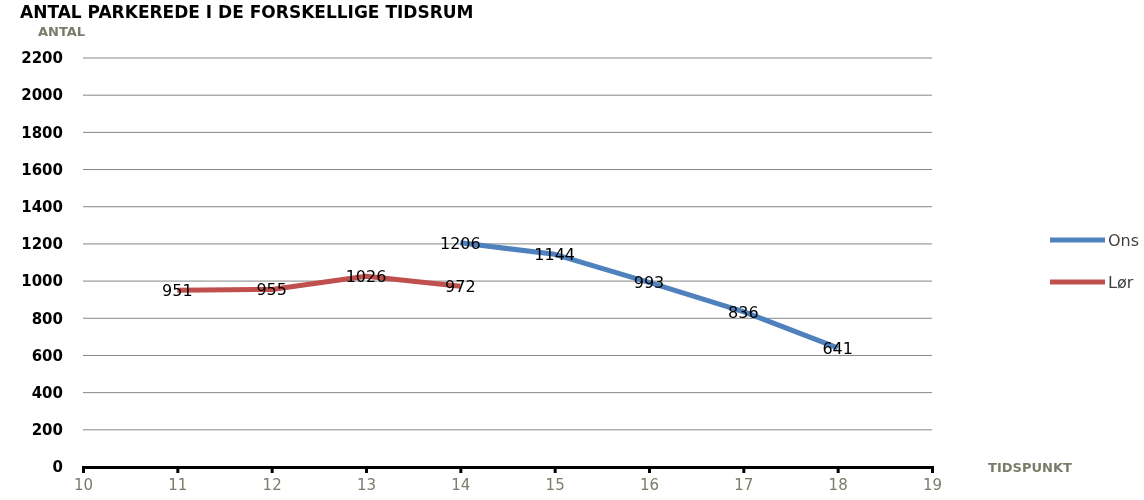 The height and width of the screenshot is (500, 1144). I want to click on x-tick-label: 12, so click(272, 484).